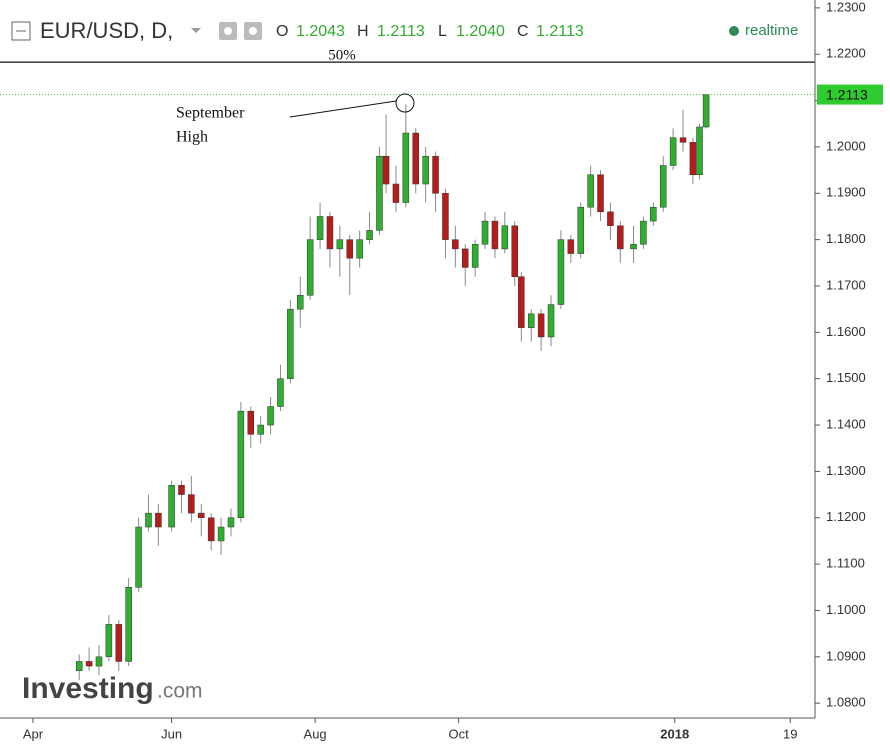 The image size is (890, 752). What do you see at coordinates (523, 31) in the screenshot?
I see `close-label: C` at bounding box center [523, 31].